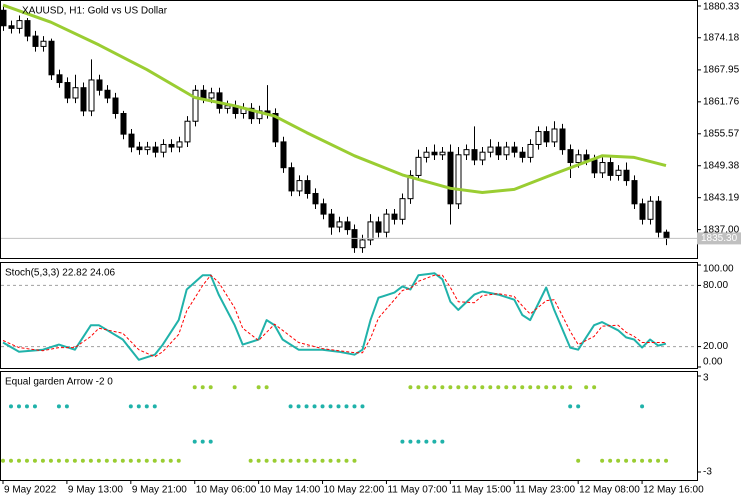 Image resolution: width=750 pixels, height=500 pixels. What do you see at coordinates (59, 382) in the screenshot?
I see `panel-title: Equal garden Arrow -2 0` at bounding box center [59, 382].